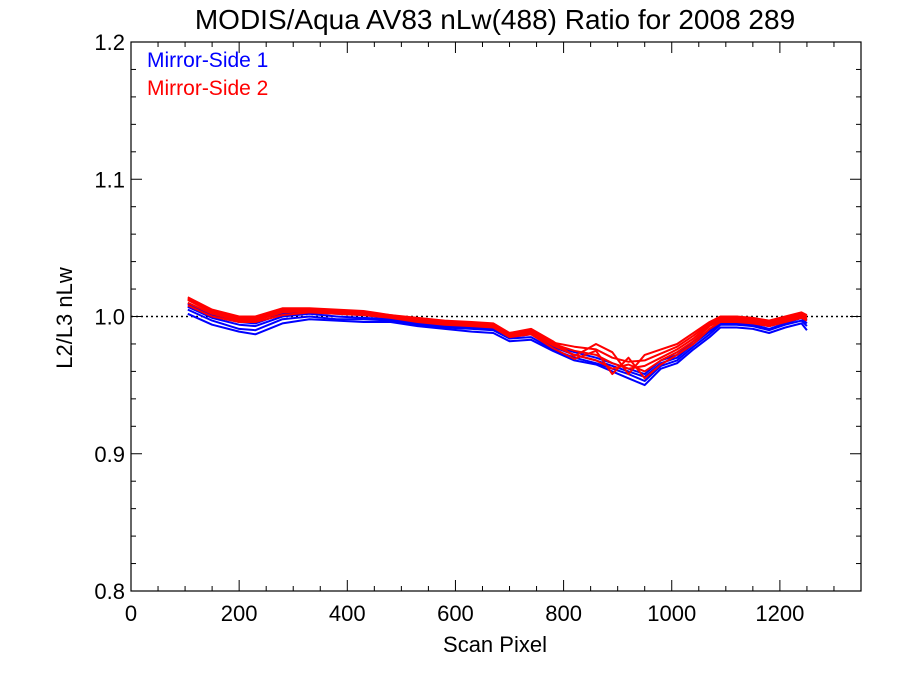 This screenshot has width=900, height=675. Describe the element at coordinates (671, 613) in the screenshot. I see `x-tick-label: 1000` at that location.